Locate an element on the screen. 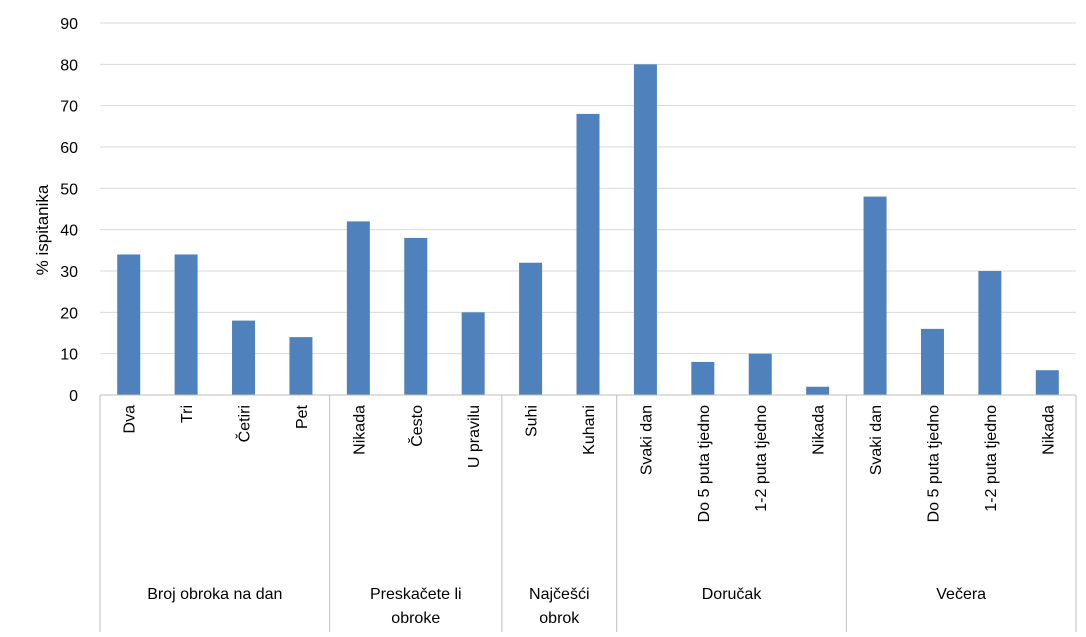 Image resolution: width=1086 pixels, height=637 pixels. y-tick-label: 70 is located at coordinates (69, 107).